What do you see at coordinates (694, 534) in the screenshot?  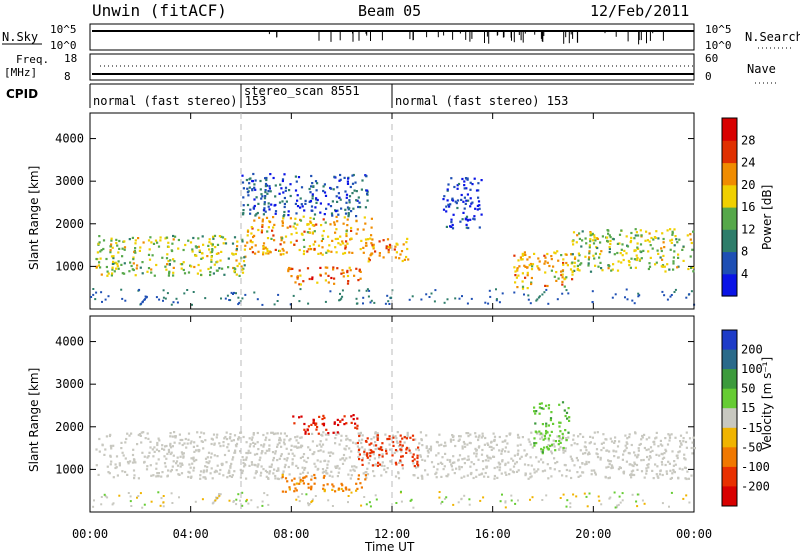 I see `xtick-label: 00:00` at bounding box center [694, 534].